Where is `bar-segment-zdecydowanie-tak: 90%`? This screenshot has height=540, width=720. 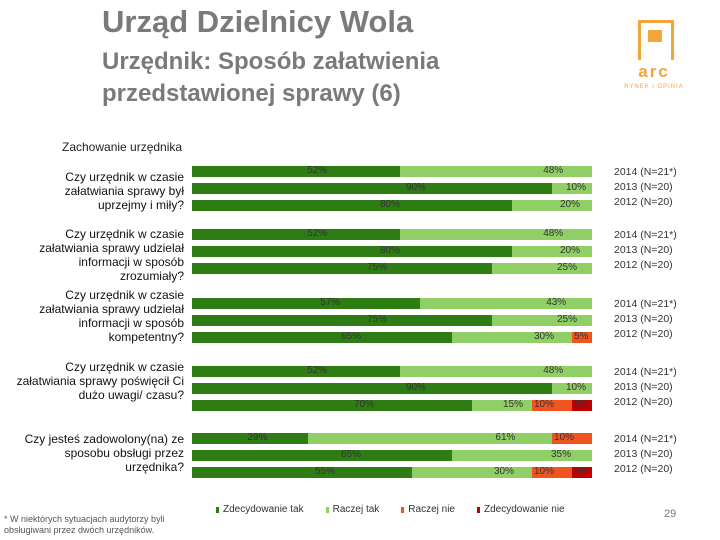 bar-segment-zdecydowanie-tak: 90% is located at coordinates (372, 388).